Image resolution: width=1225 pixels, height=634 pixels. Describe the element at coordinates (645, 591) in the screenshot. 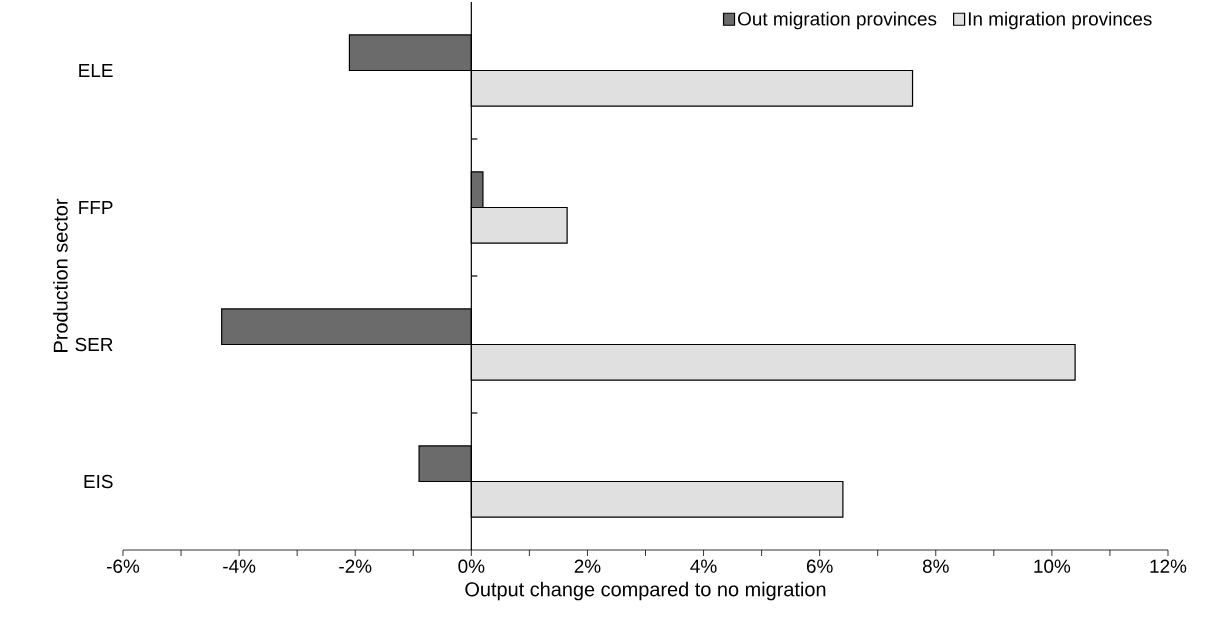

I see `x-axis-title: Output change compared to no migration` at that location.